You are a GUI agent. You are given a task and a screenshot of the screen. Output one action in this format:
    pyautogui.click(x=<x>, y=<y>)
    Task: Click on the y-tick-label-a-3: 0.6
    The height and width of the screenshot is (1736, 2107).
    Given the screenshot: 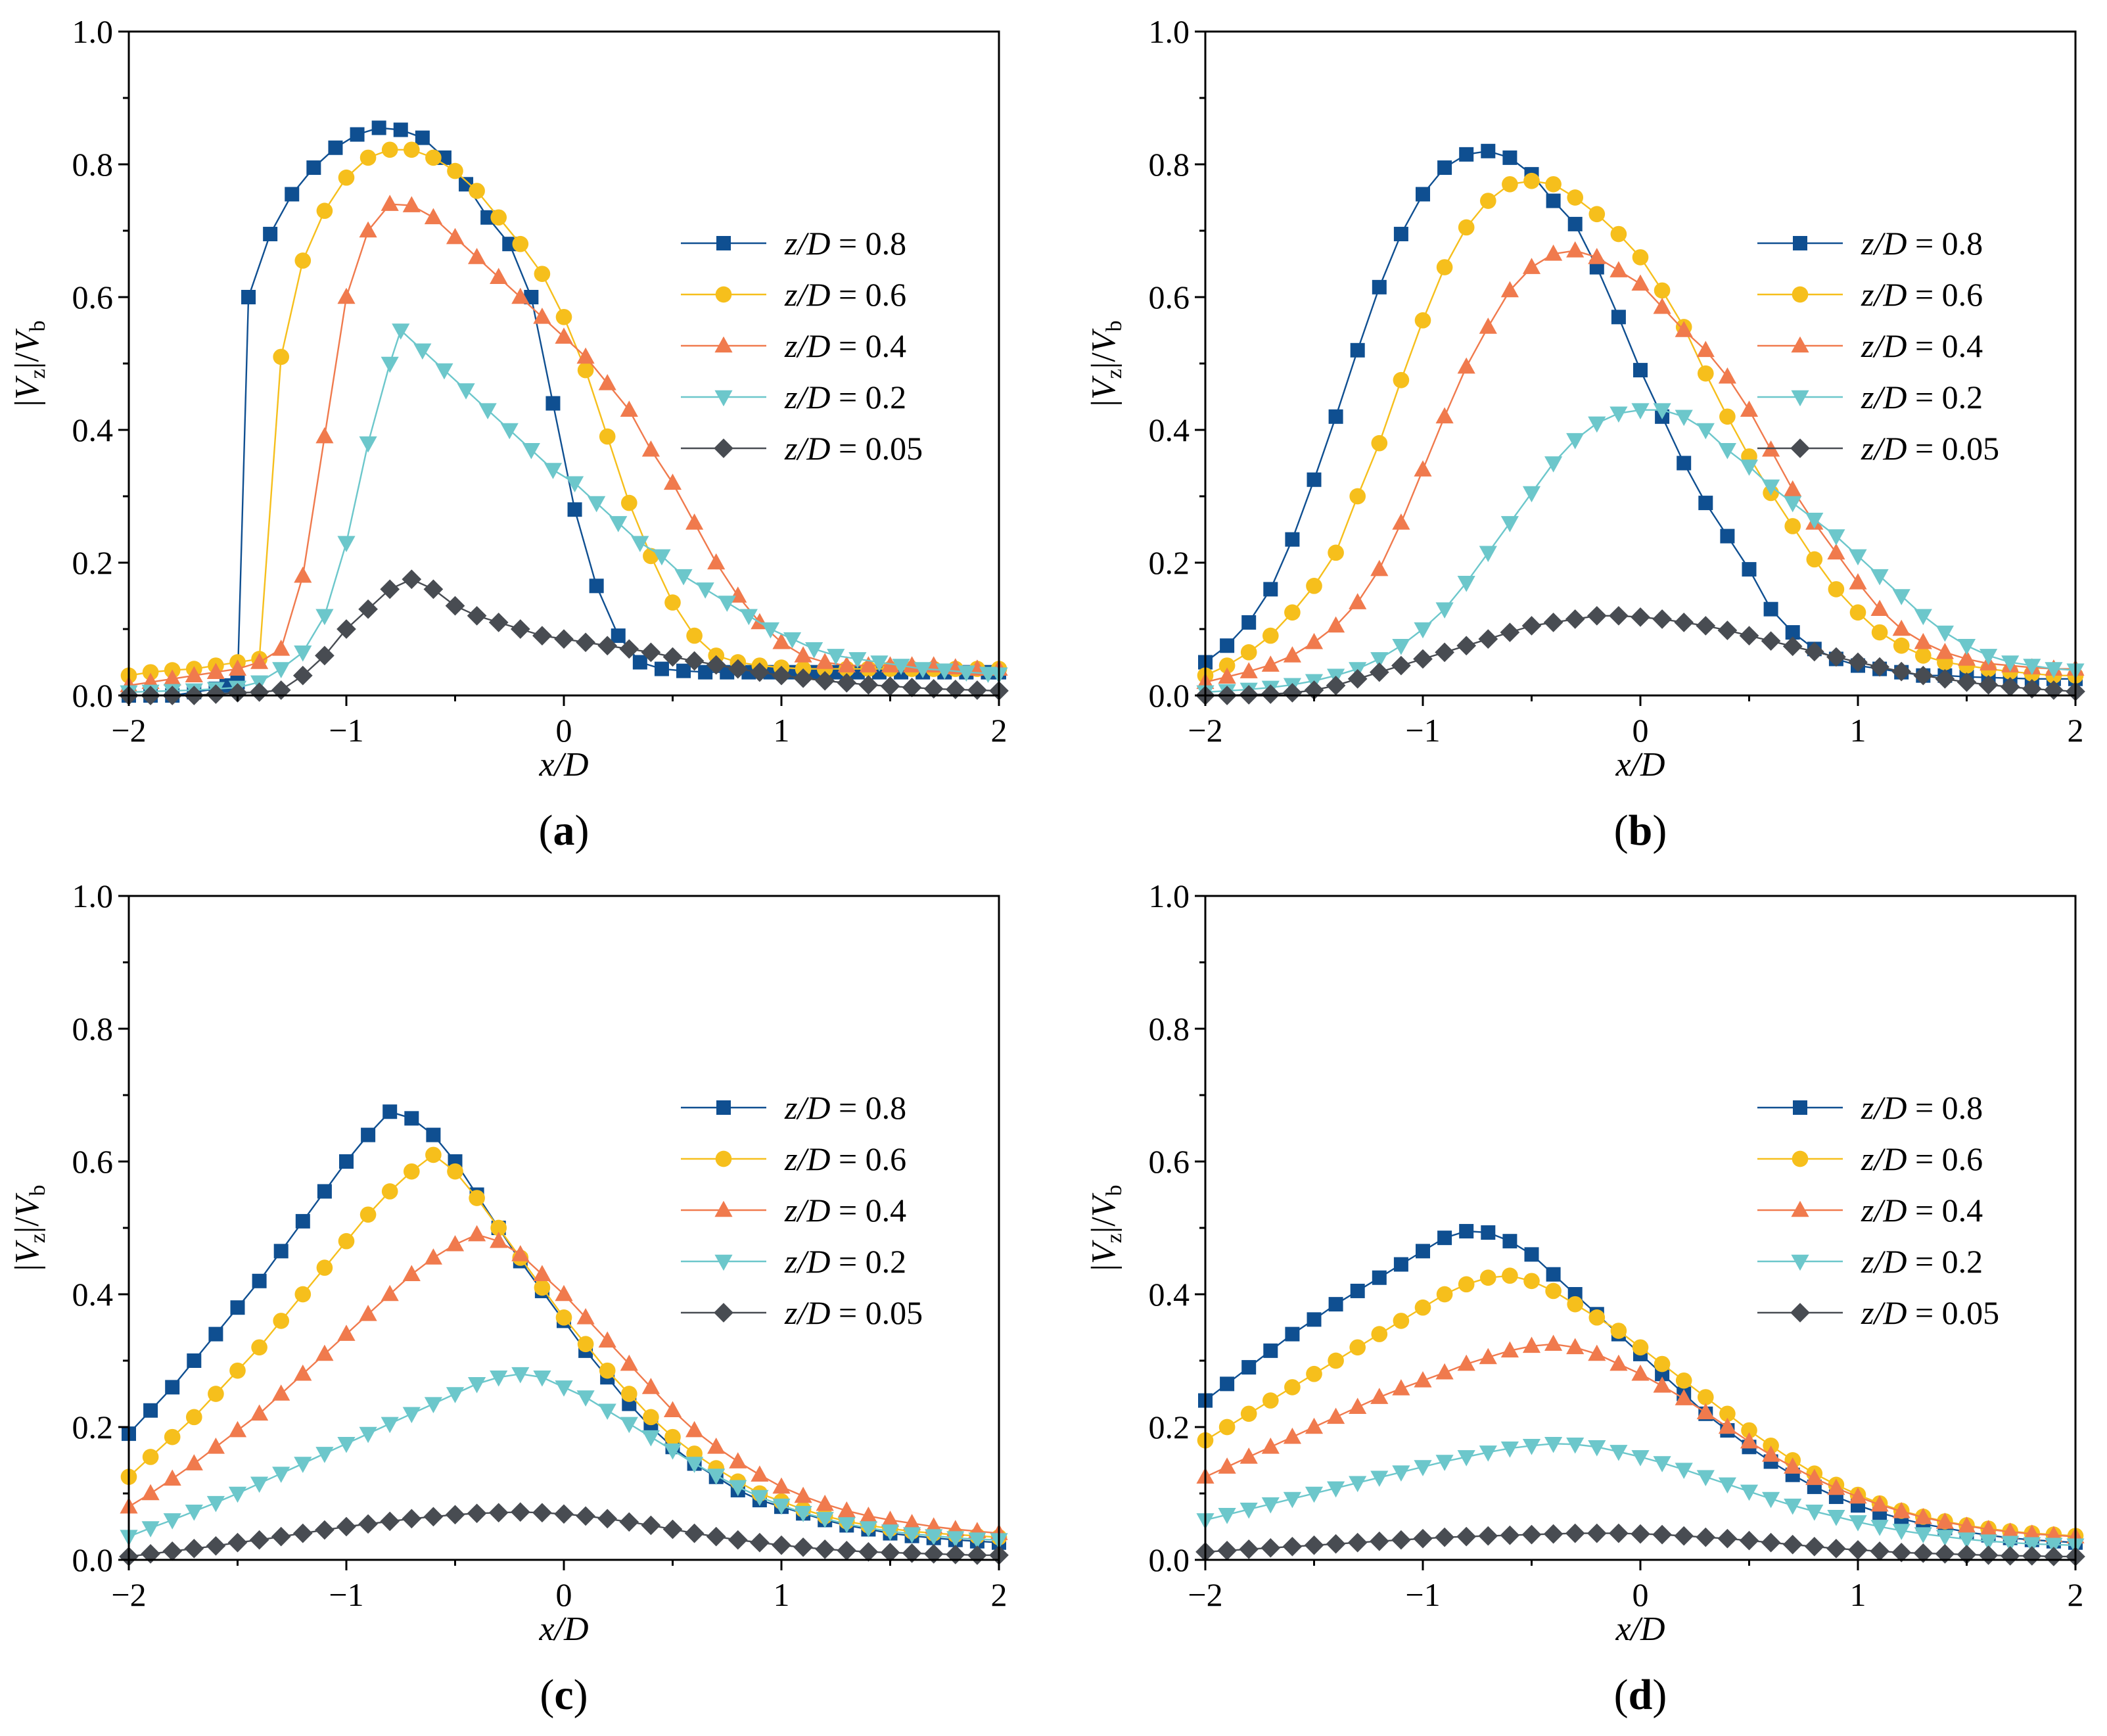 What is the action you would take?
    pyautogui.click(x=93, y=298)
    